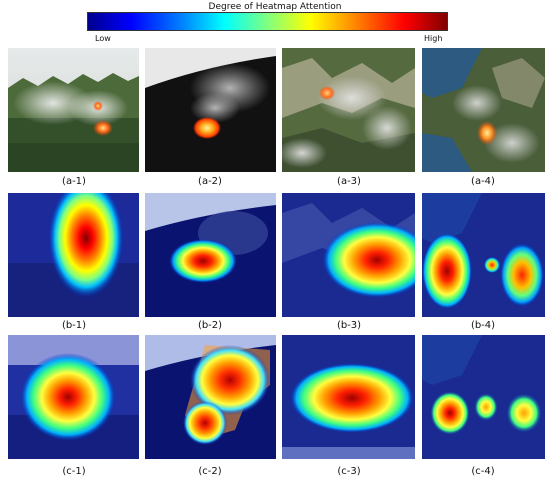 This screenshot has width=550, height=485. Describe the element at coordinates (275, 7) in the screenshot. I see `colorbar-title: Degree of Heatmap Attention` at that location.